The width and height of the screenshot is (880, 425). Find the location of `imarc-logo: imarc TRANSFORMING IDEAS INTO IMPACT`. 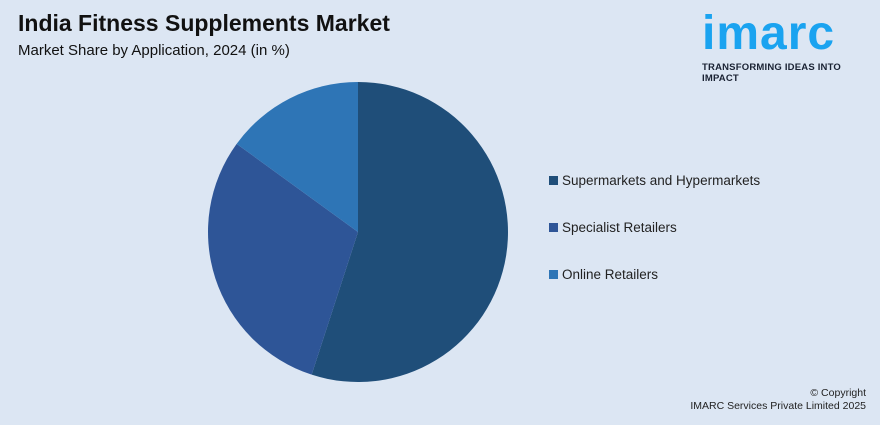

imarc-logo: imarc TRANSFORMING IDEAS INTO IMPACT is located at coordinates (788, 45).